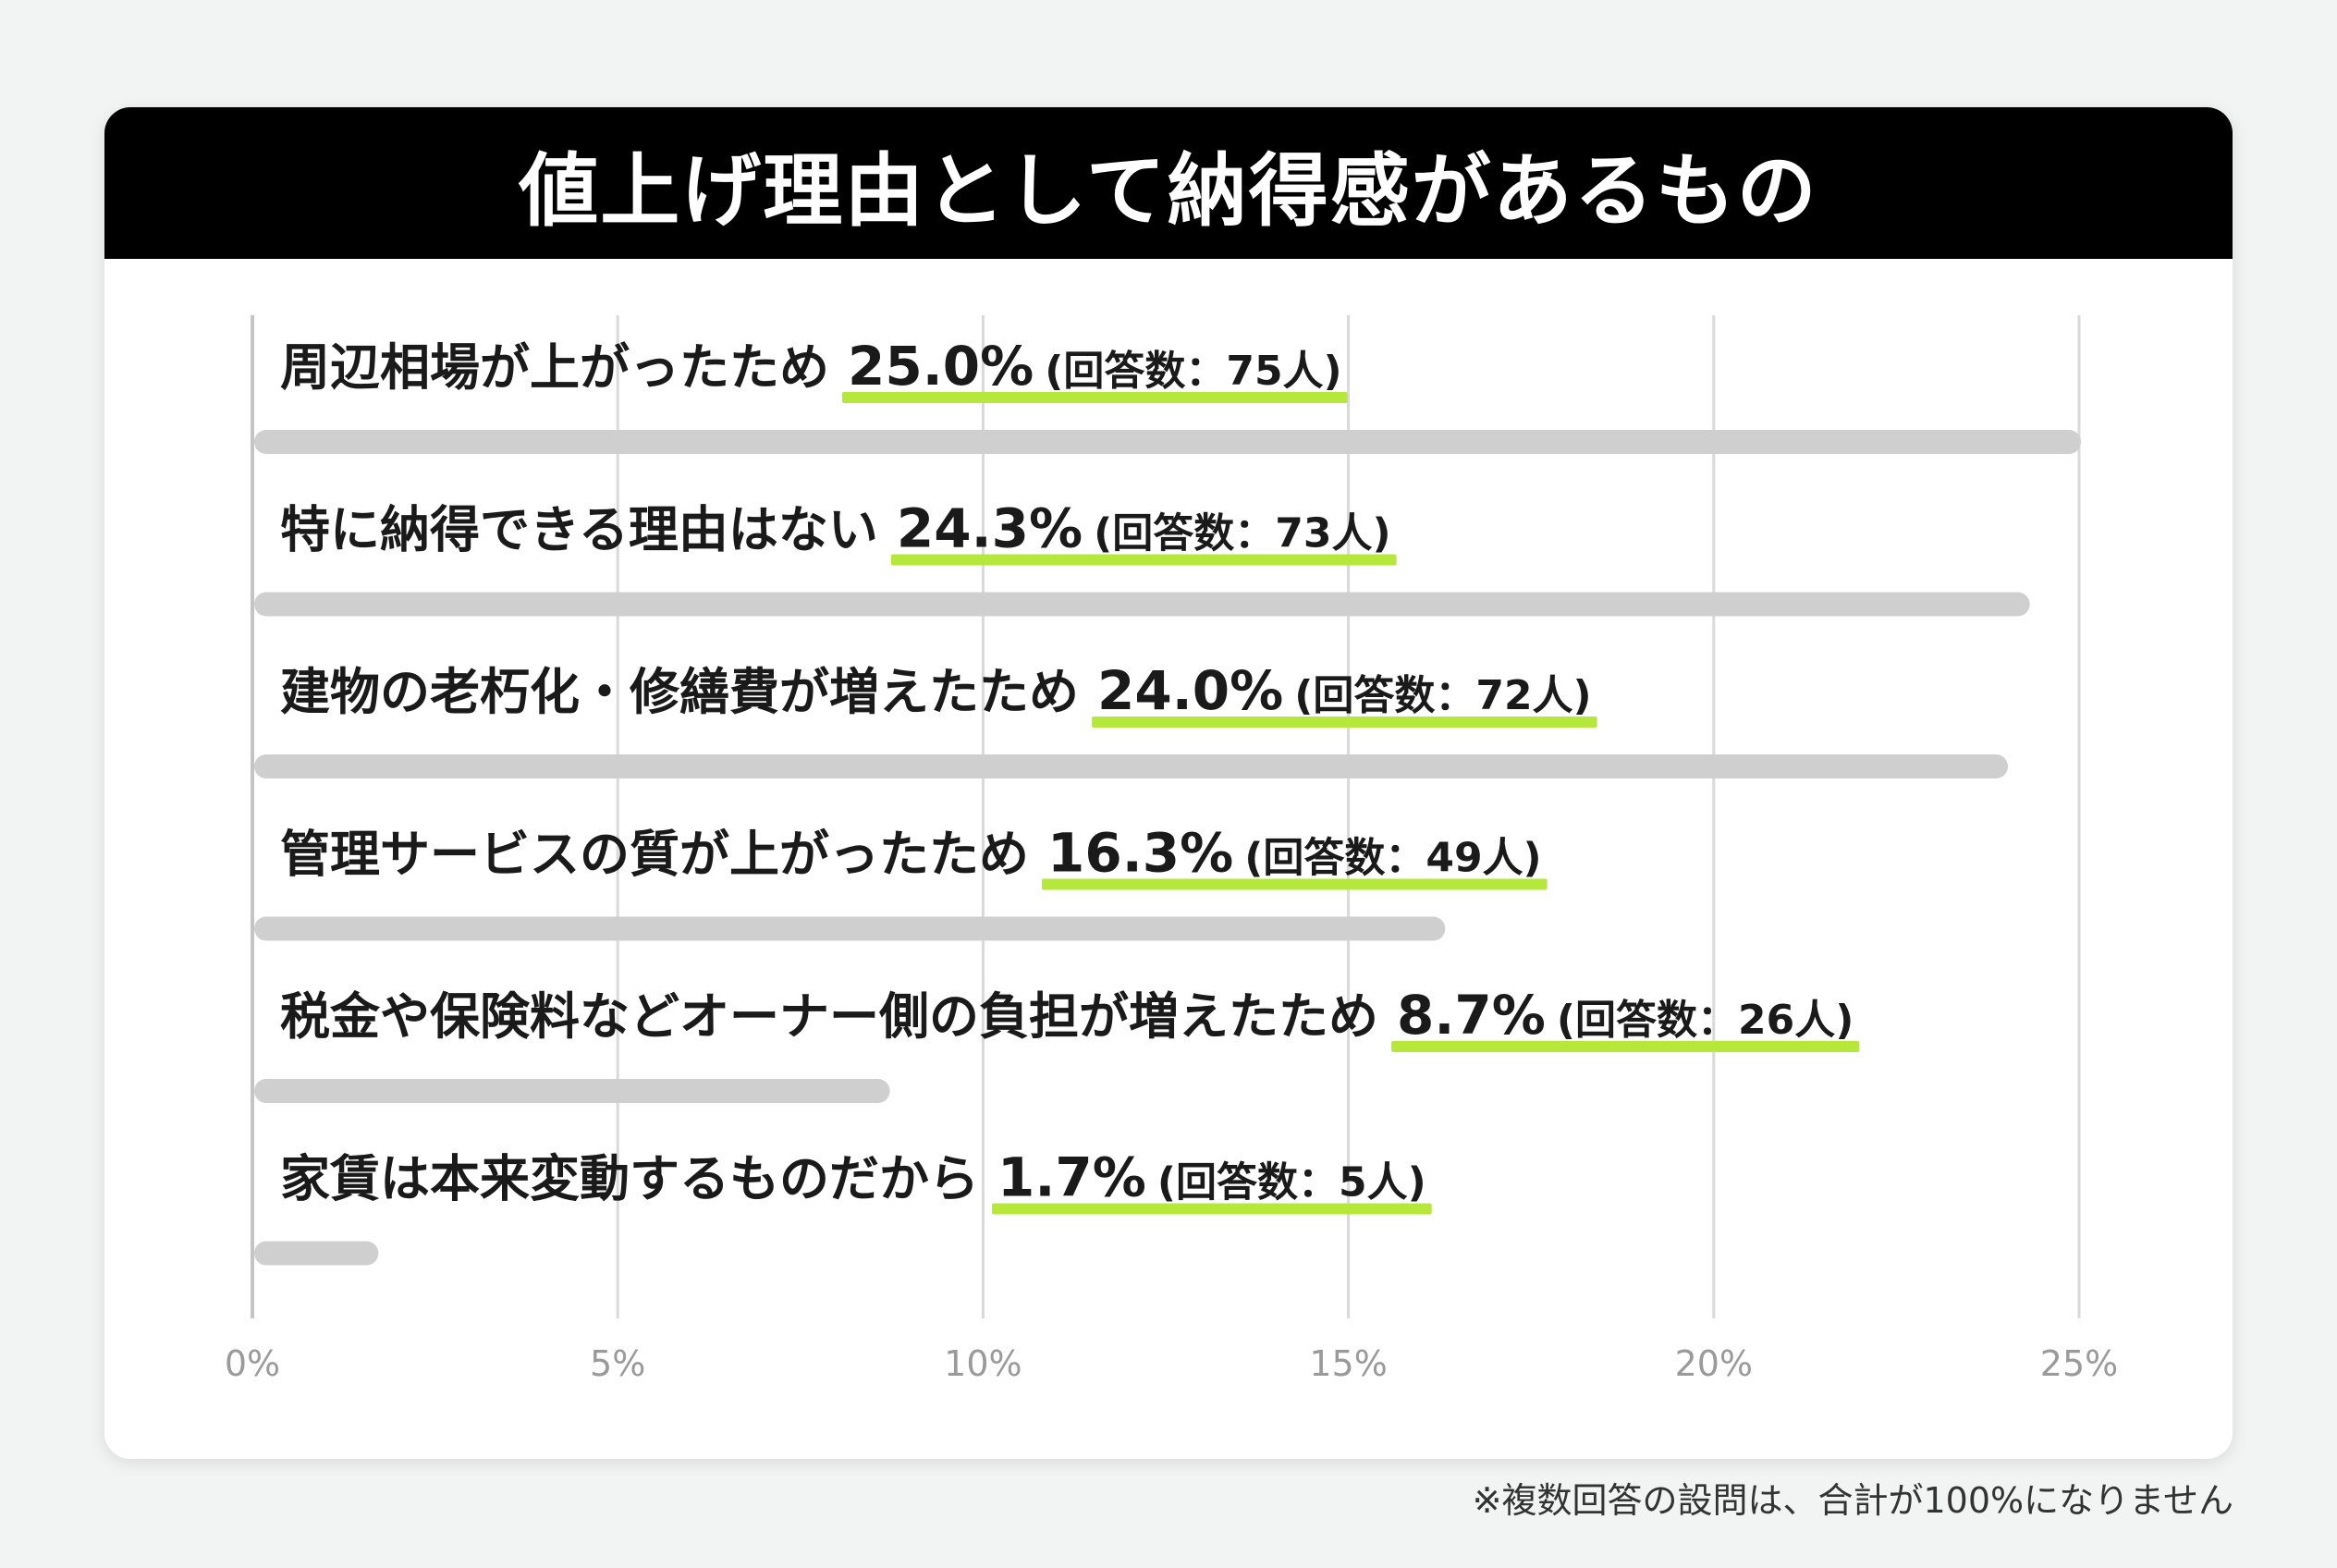 Image resolution: width=2337 pixels, height=1568 pixels. I want to click on x-tick-label: 10%, so click(983, 1364).